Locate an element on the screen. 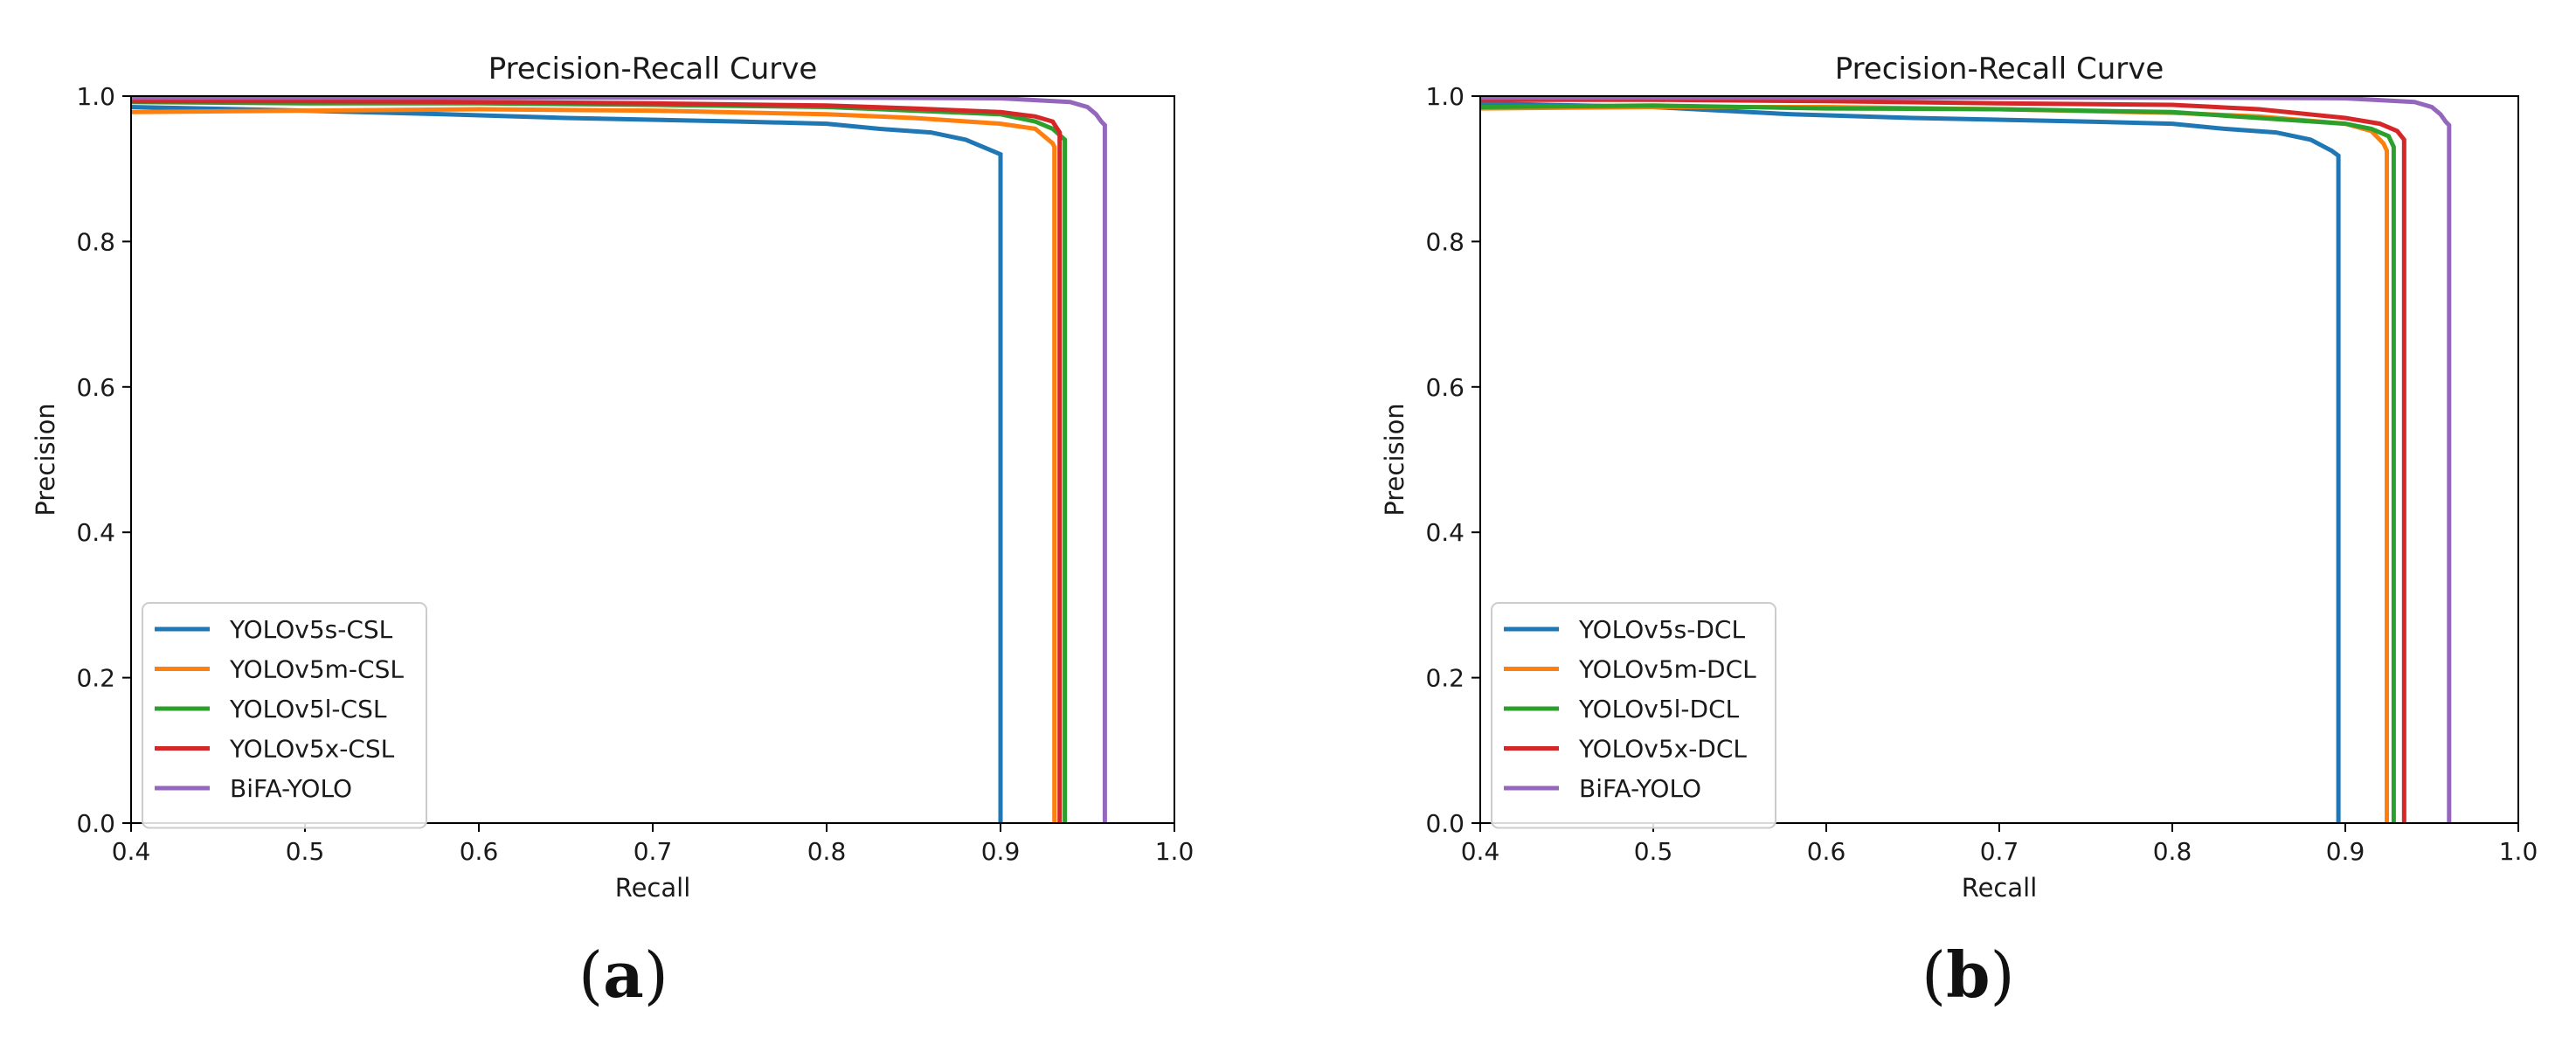 The width and height of the screenshot is (2576, 1052). panel-label-b: (b) is located at coordinates (1968, 975).